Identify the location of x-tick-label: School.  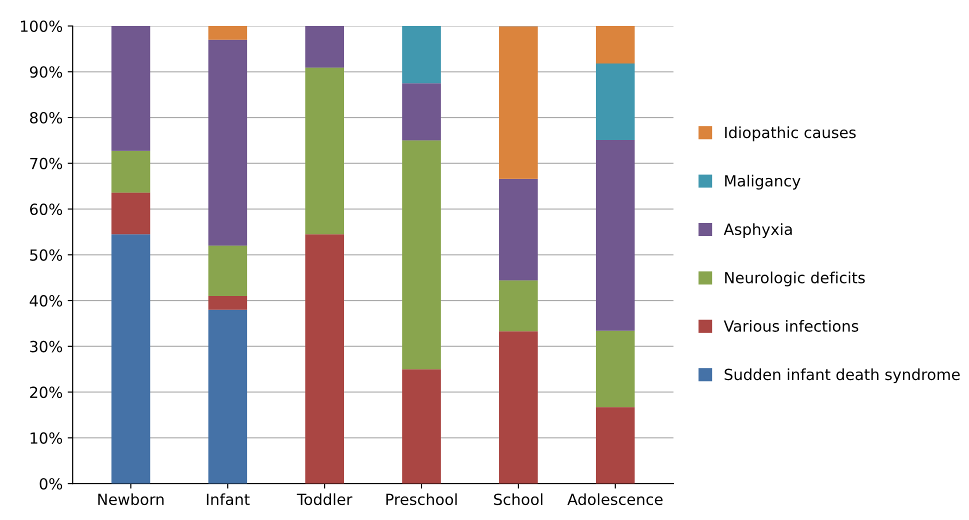
(518, 499).